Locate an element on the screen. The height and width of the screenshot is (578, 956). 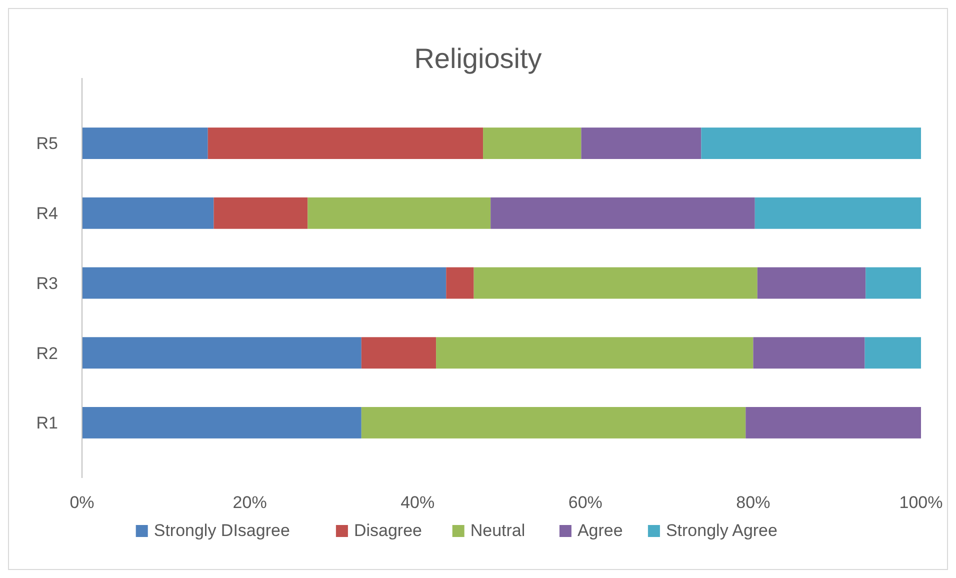
y-tick-label: R2 is located at coordinates (47, 353).